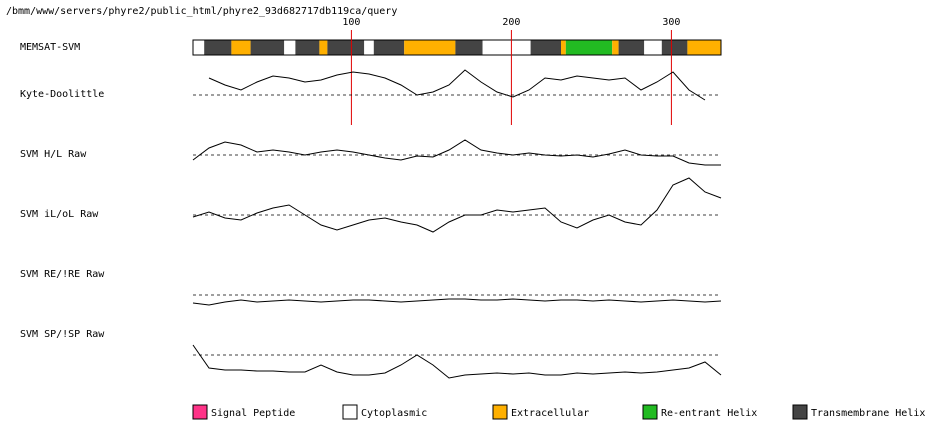 This screenshot has height=435, width=950. I want to click on track-label: SVM iL/oL Raw, so click(59, 214).